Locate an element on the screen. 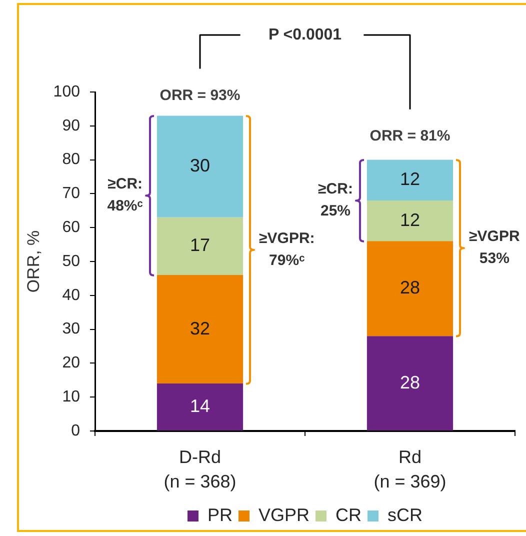 This screenshot has width=526, height=536. data-label: 32 is located at coordinates (200, 328).